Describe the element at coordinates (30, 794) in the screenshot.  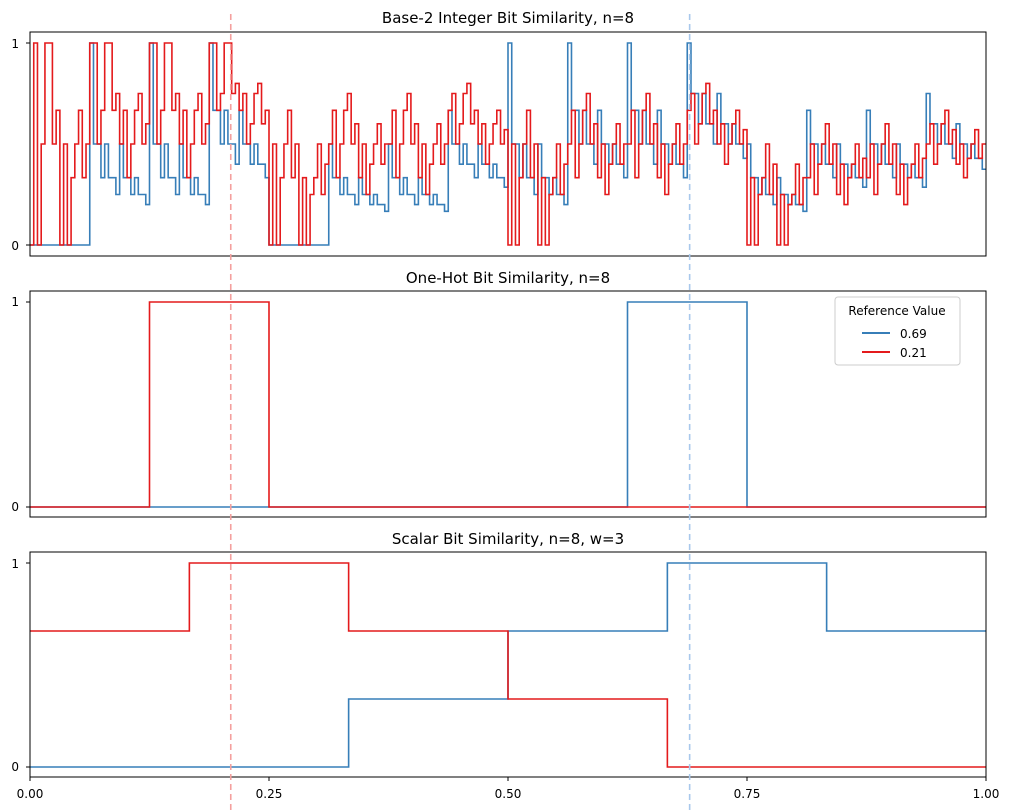
I see `xtick-label: 0.00` at that location.